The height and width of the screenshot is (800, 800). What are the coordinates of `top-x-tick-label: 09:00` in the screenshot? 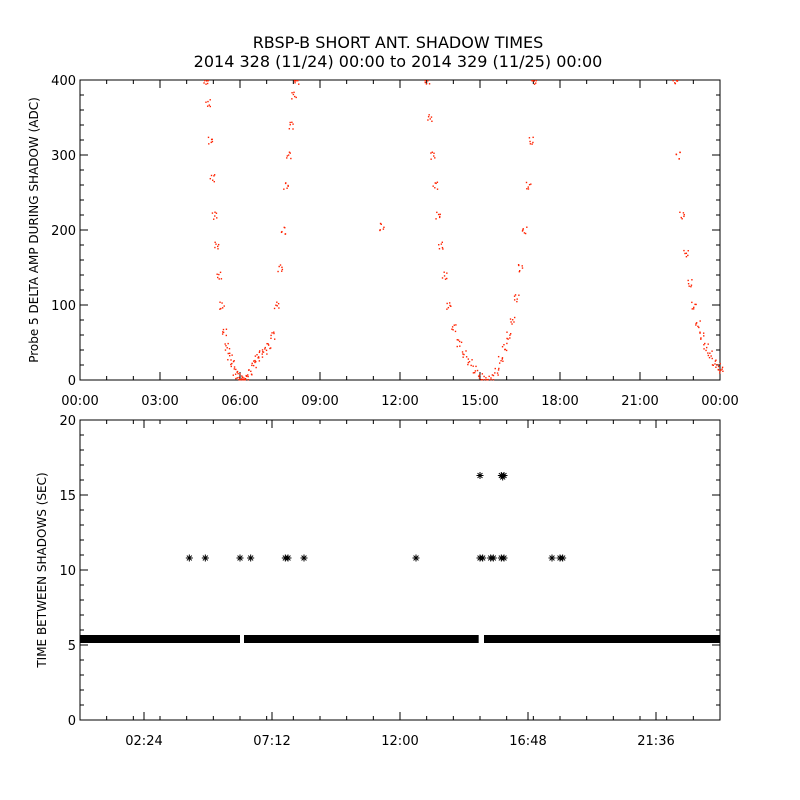 It's located at (319, 401).